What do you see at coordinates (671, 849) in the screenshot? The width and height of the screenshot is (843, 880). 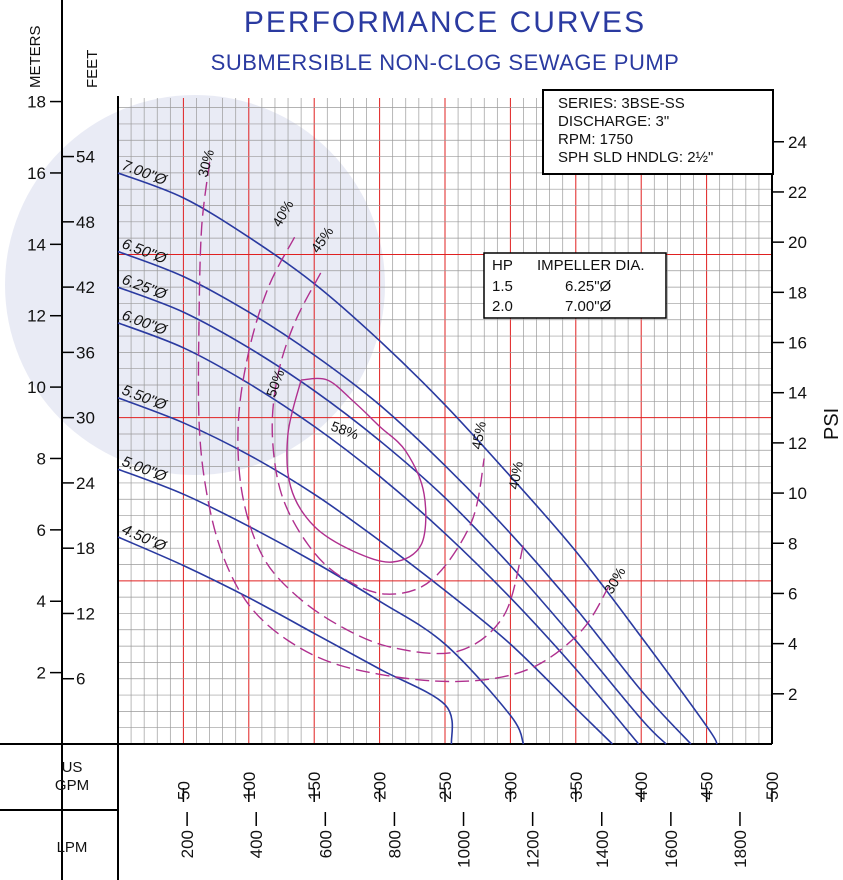 I see `lpm-tick-label: 1600` at bounding box center [671, 849].